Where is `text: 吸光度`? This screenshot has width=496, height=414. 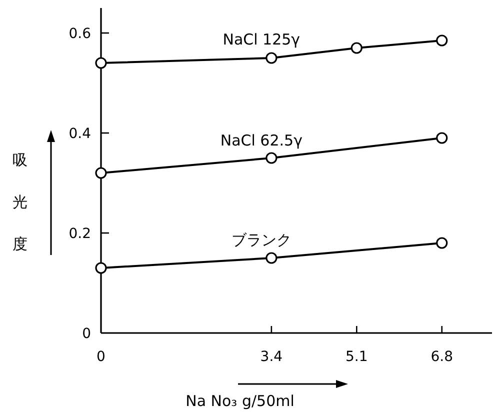
text: 吸光度 is located at coordinates (20, 202).